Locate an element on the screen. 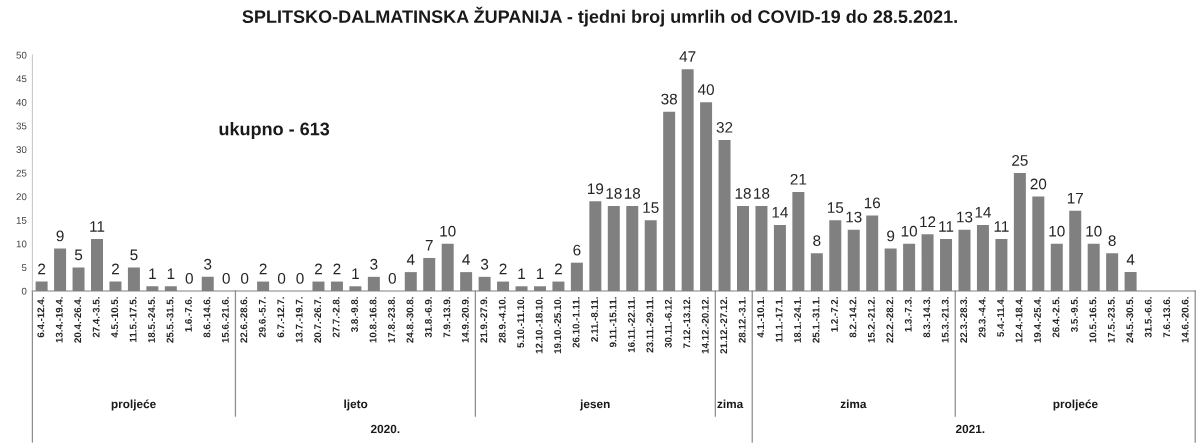 The width and height of the screenshot is (1200, 446). x-tick-label: 20.4.-26.4. is located at coordinates (78, 320).